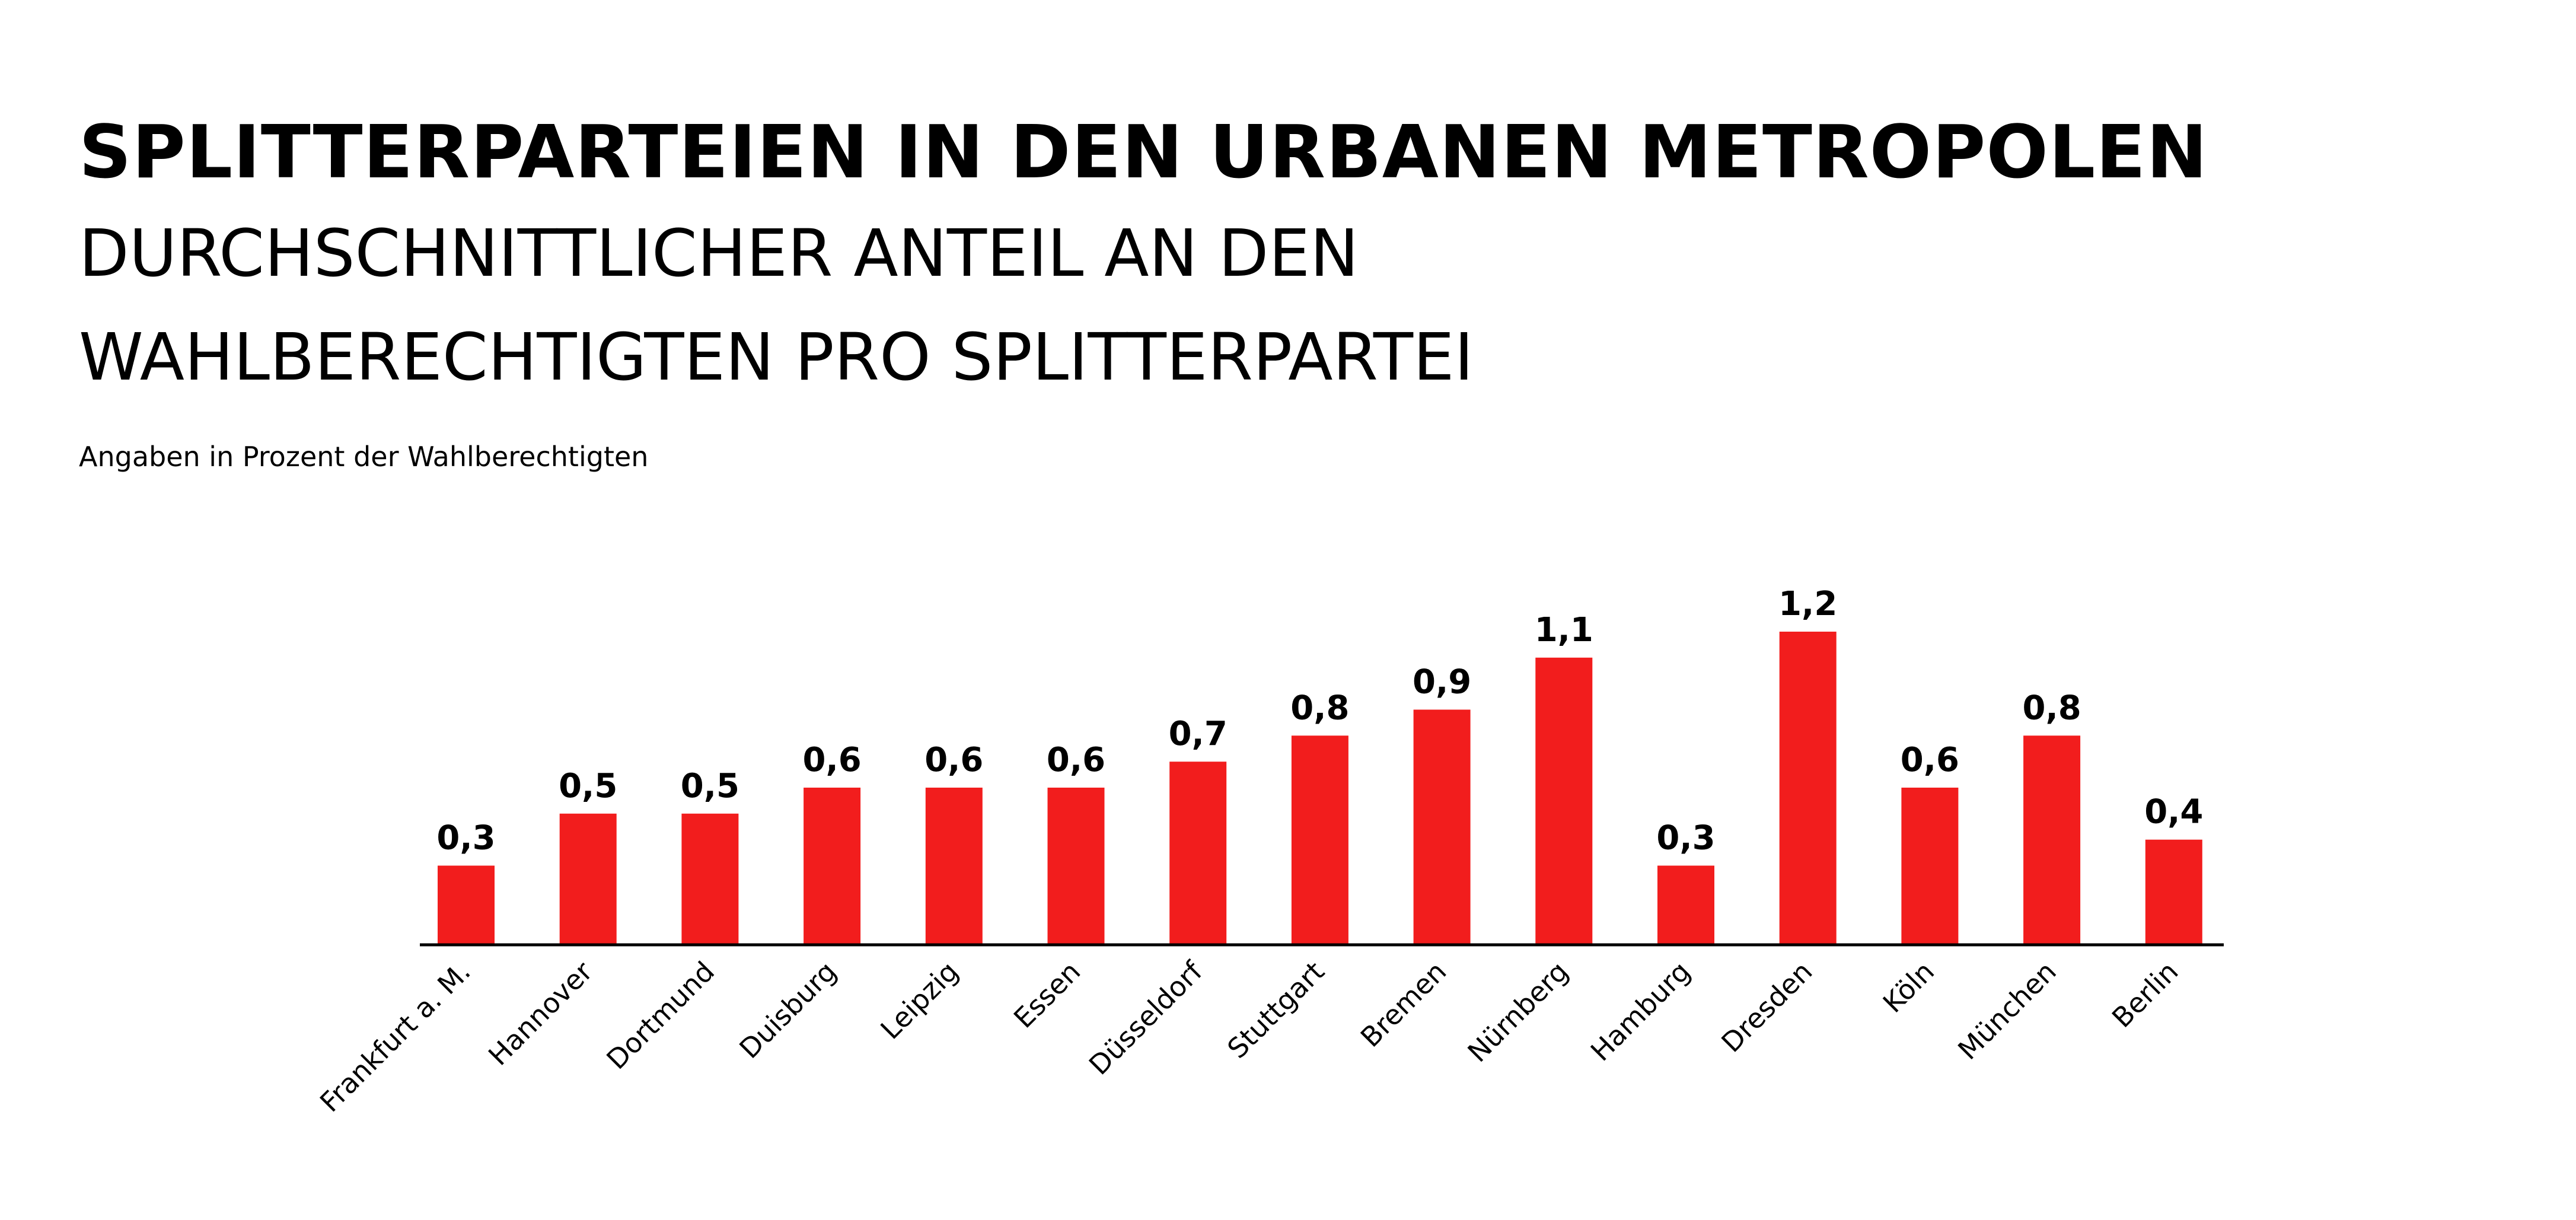  Describe the element at coordinates (1517, 1012) in the screenshot. I see `x-tick-label: Nürnberg` at that location.